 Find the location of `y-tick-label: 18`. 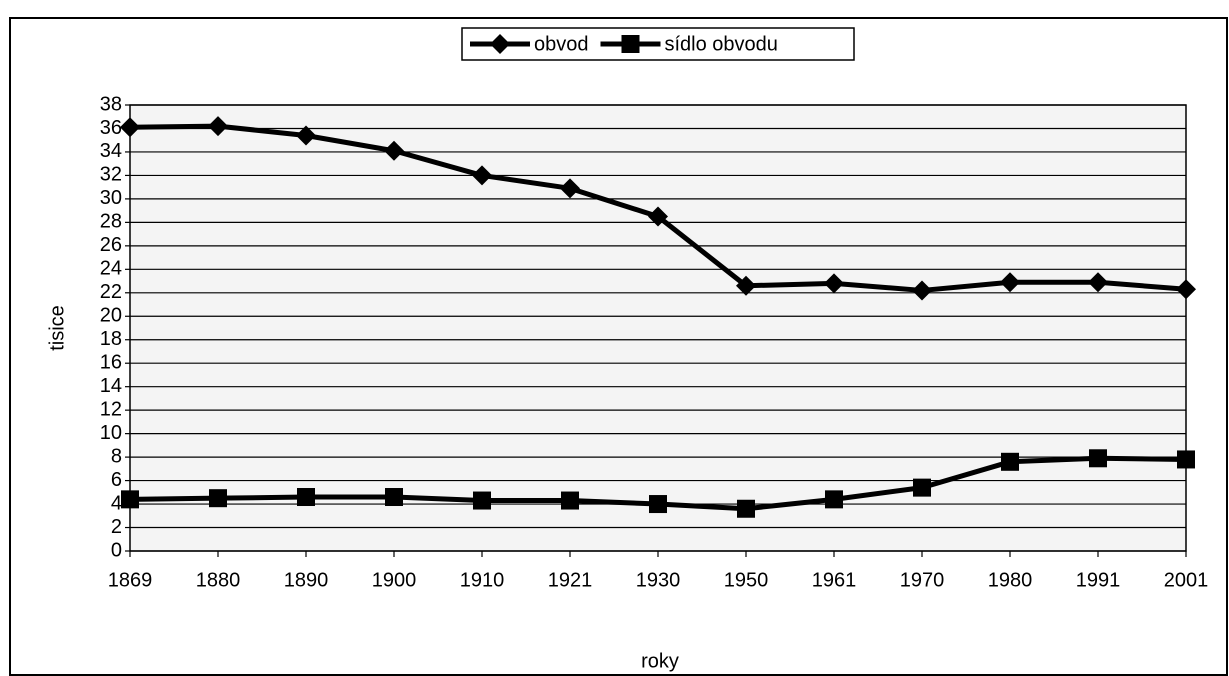

y-tick-label: 18 is located at coordinates (111, 339).